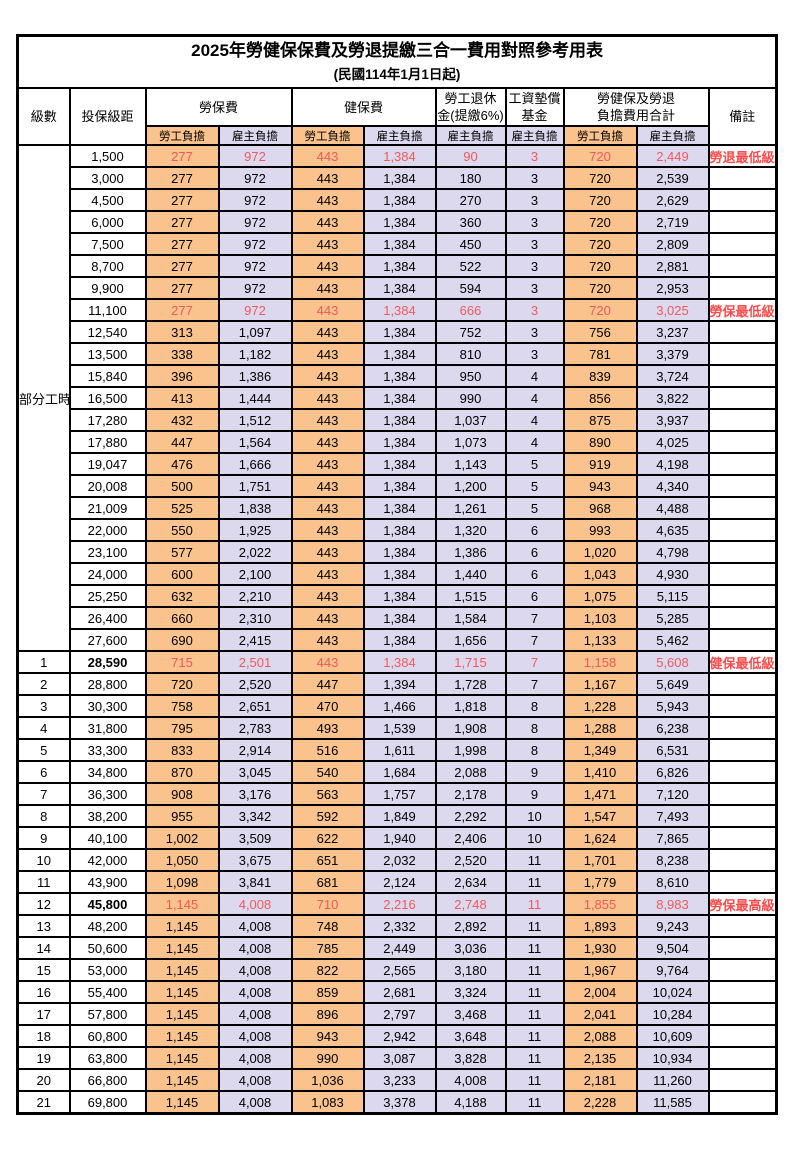 The width and height of the screenshot is (791, 1154). I want to click on value-cell: 3,828, so click(470, 1058).